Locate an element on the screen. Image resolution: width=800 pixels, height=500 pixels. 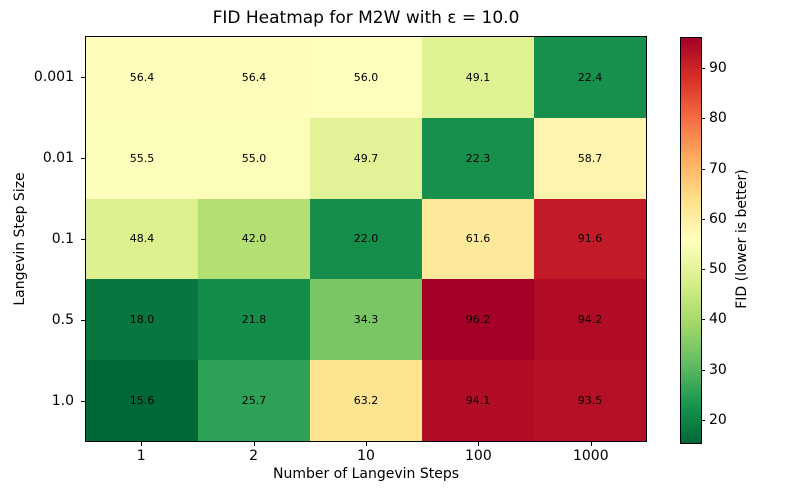
cell-value: 25.7 is located at coordinates (254, 401).